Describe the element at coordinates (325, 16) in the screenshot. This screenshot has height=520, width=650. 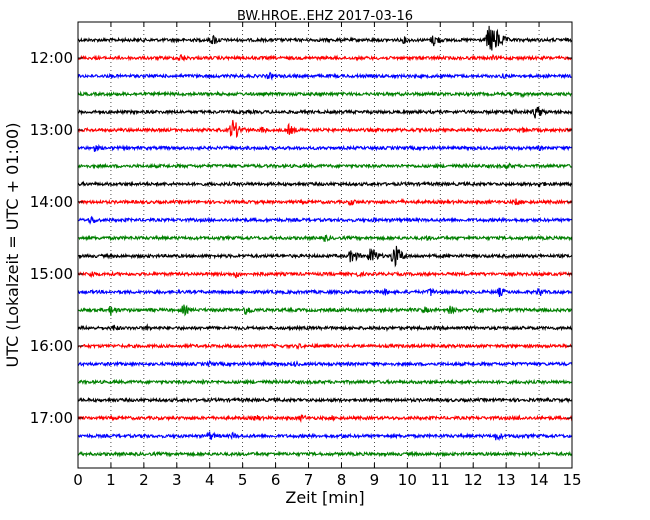
I see `chart-title: BW.HROE..EHZ 2017-03-16` at that location.